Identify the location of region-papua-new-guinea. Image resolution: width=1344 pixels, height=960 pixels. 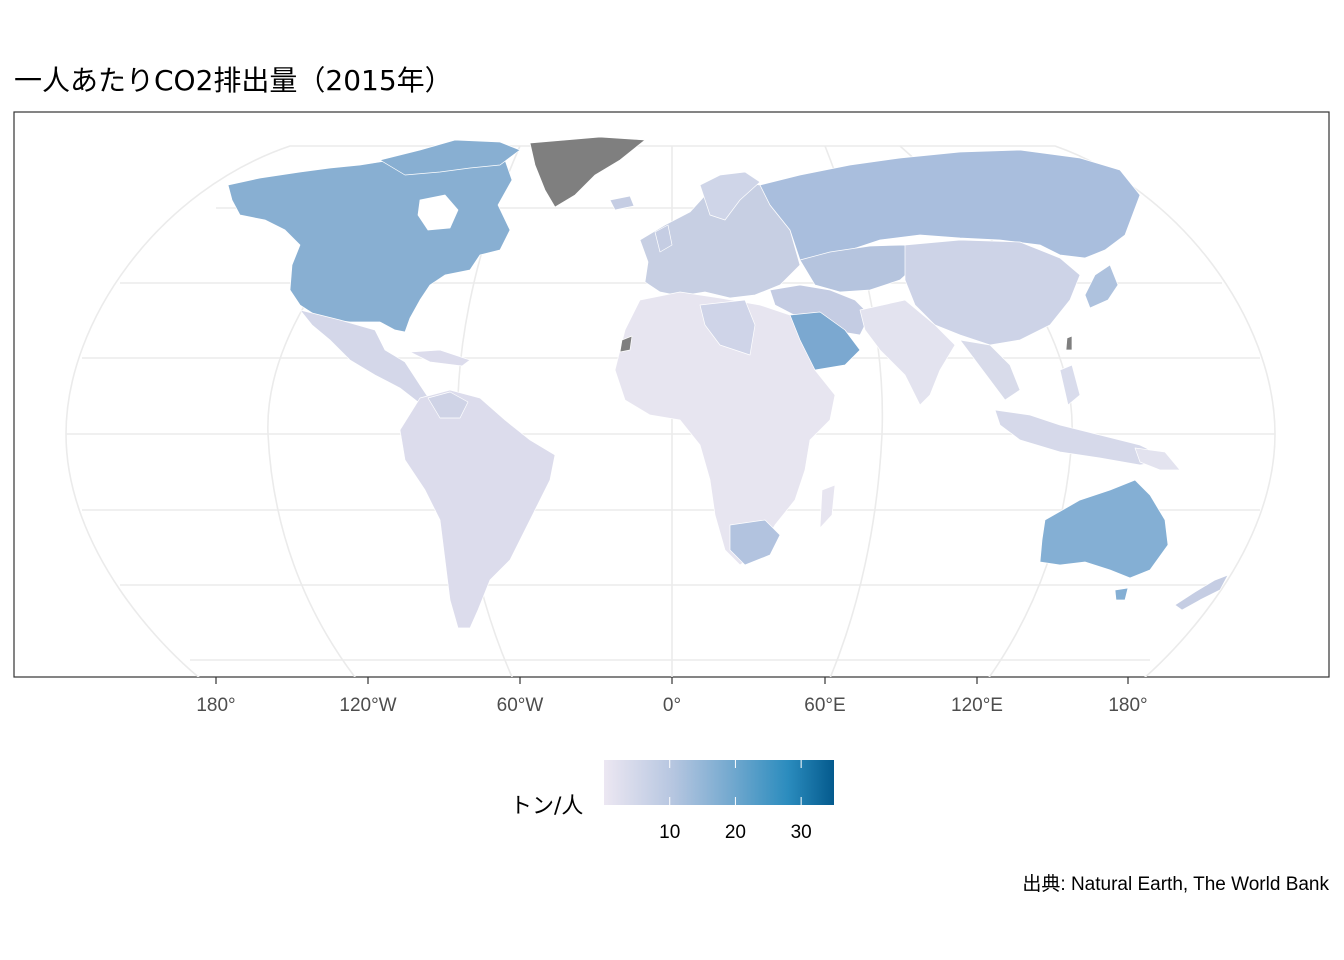
(1157, 459).